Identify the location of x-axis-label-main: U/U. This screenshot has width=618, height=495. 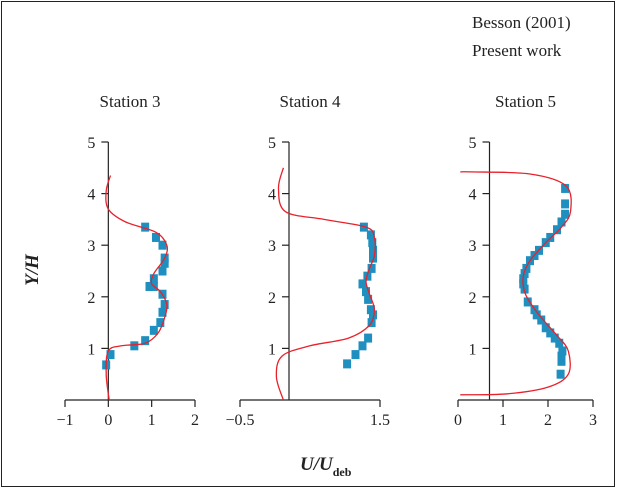
(317, 464).